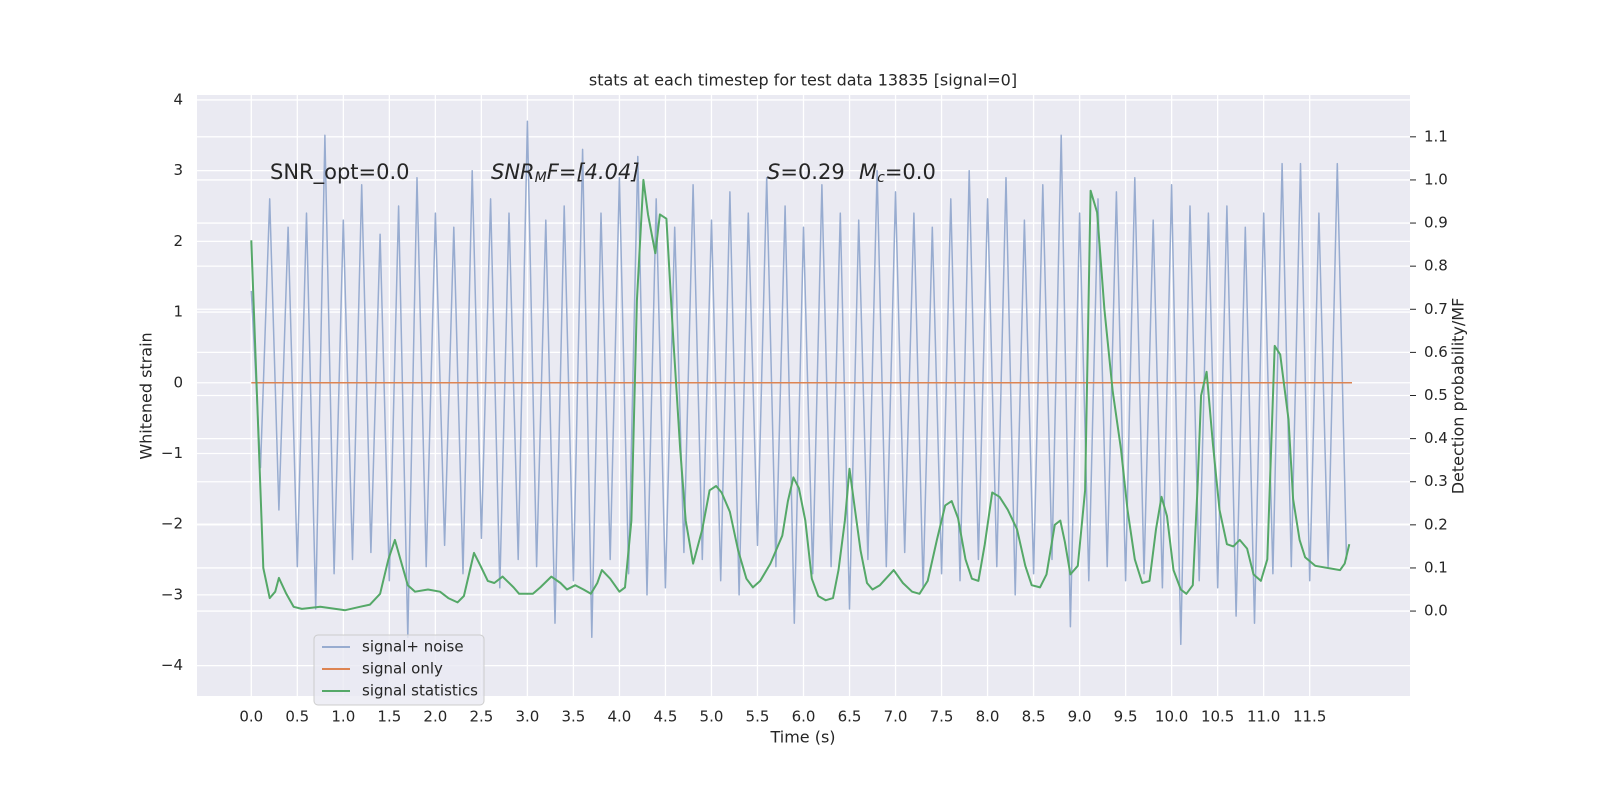  Describe the element at coordinates (178, 382) in the screenshot. I see `y-tick-label: 0` at that location.